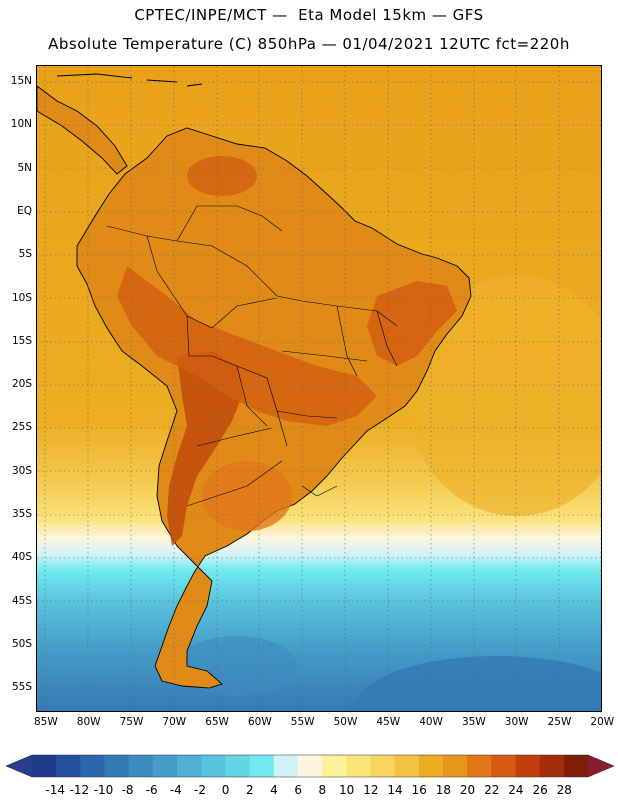  Describe the element at coordinates (46, 722) in the screenshot. I see `lon-label: 85W` at that location.